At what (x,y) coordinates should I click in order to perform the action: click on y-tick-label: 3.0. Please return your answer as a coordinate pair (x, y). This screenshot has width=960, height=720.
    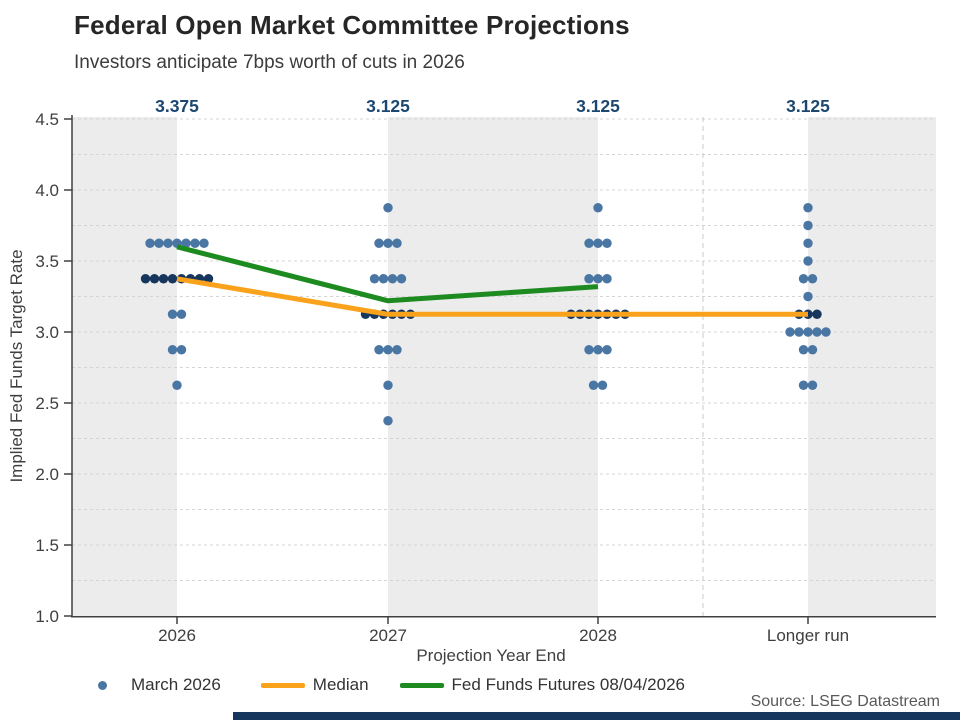
    Looking at the image, I should click on (47, 332).